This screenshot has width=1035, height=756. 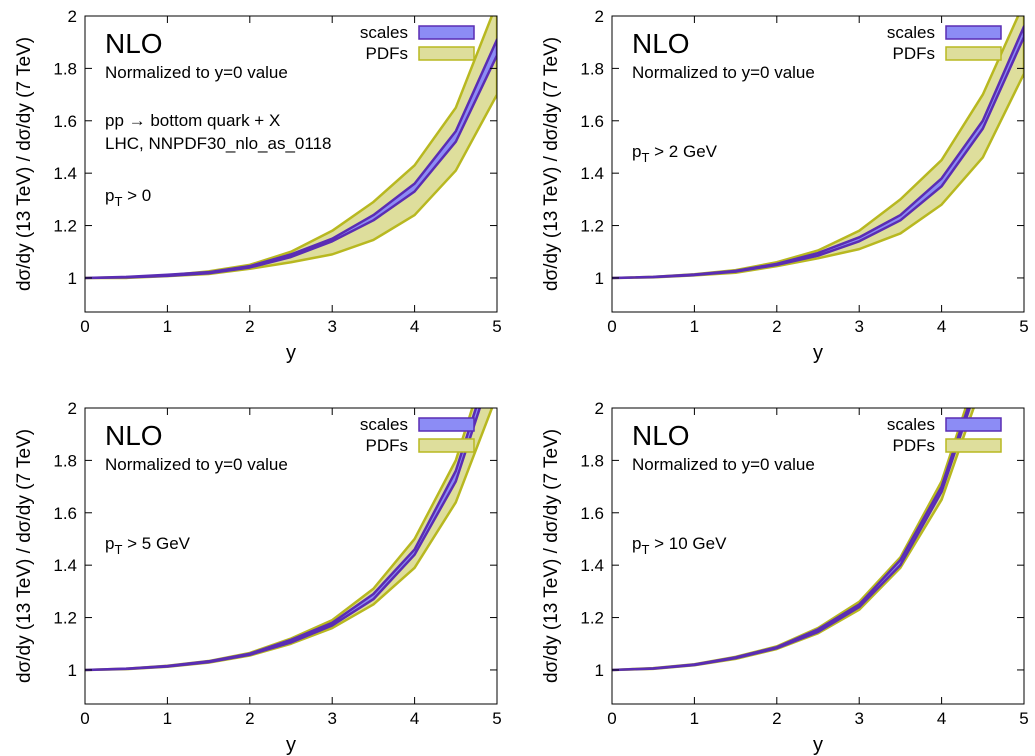 What do you see at coordinates (136, 195) in the screenshot?
I see `cut-label-part: > 0` at bounding box center [136, 195].